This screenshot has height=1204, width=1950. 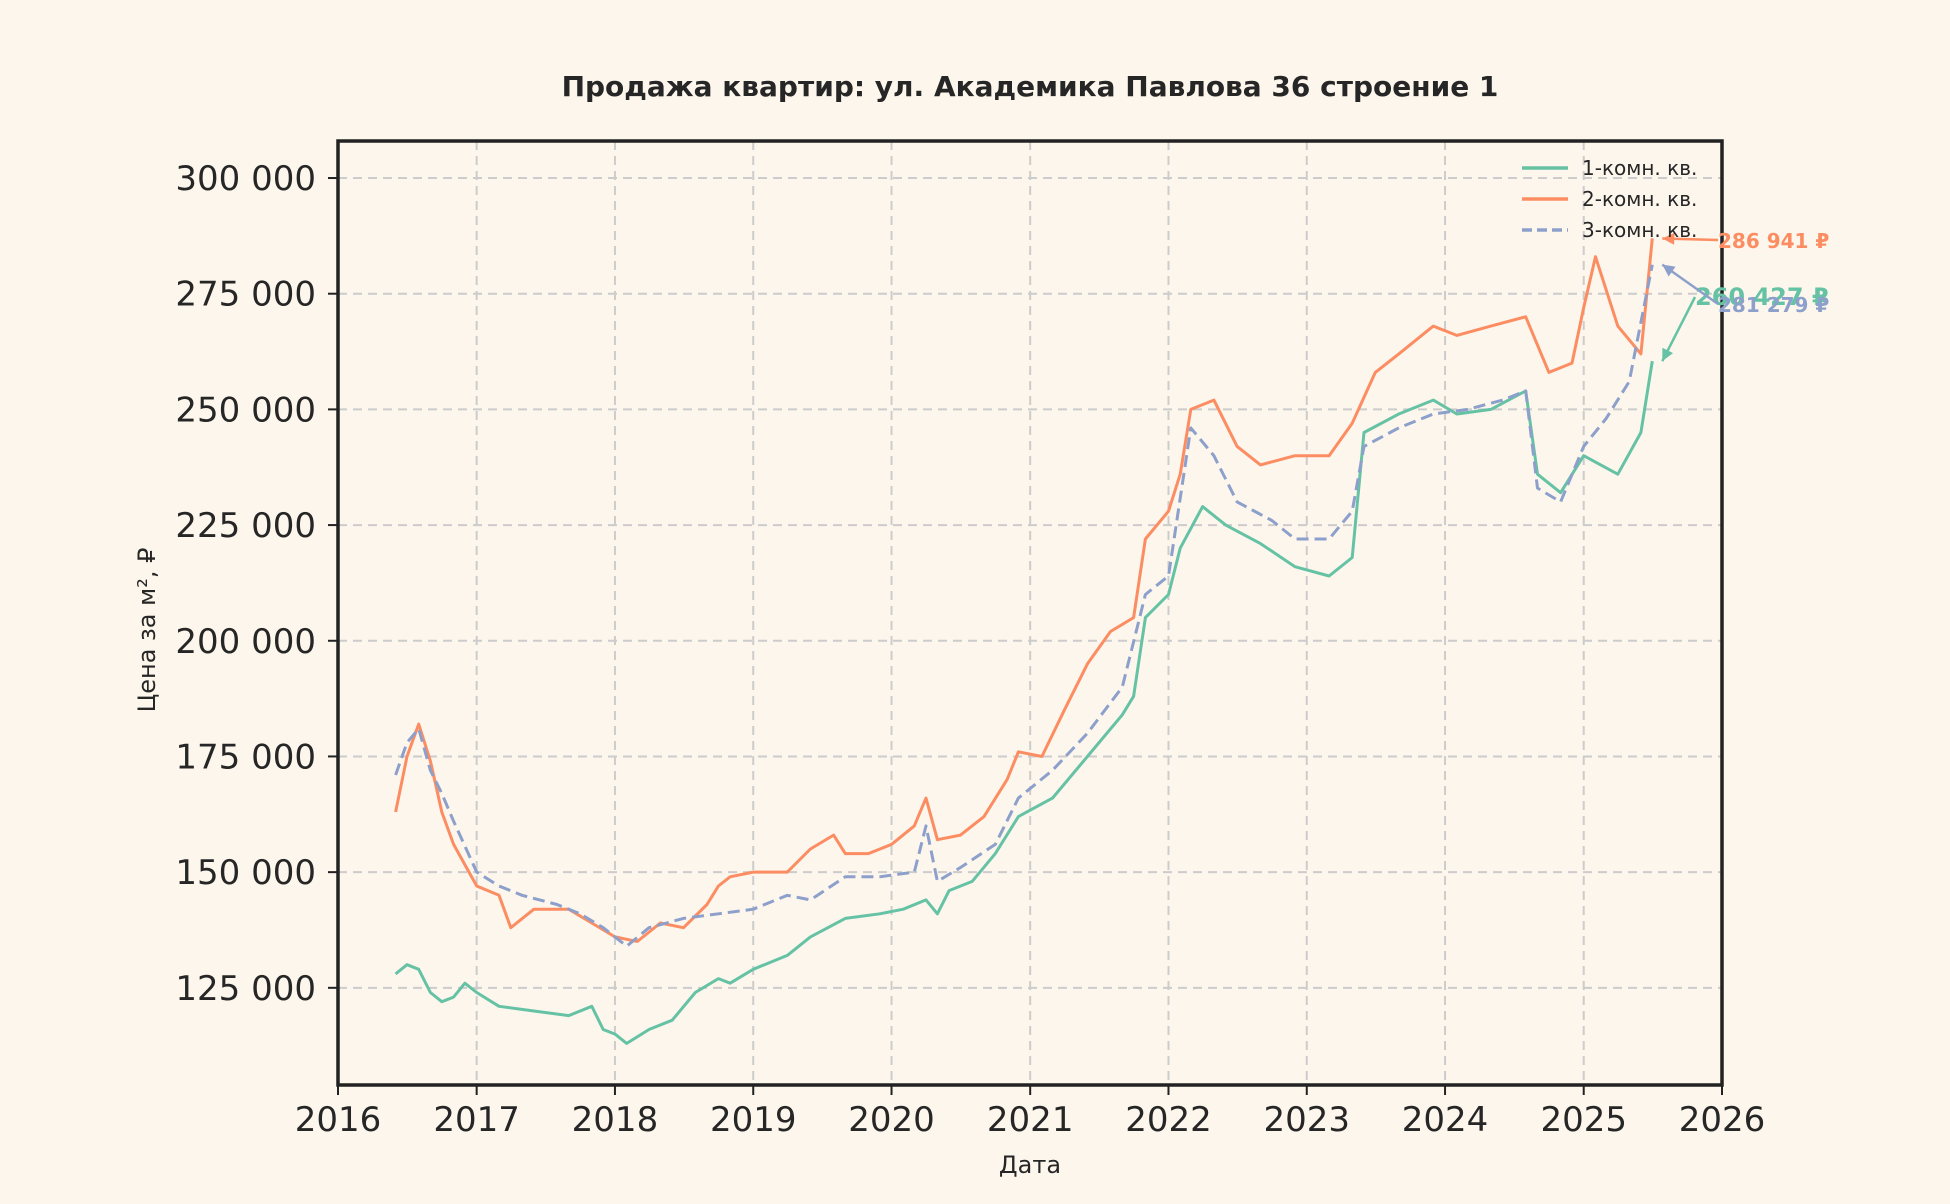 What do you see at coordinates (245, 642) in the screenshot?
I see `y-tick-label: 200 000` at bounding box center [245, 642].